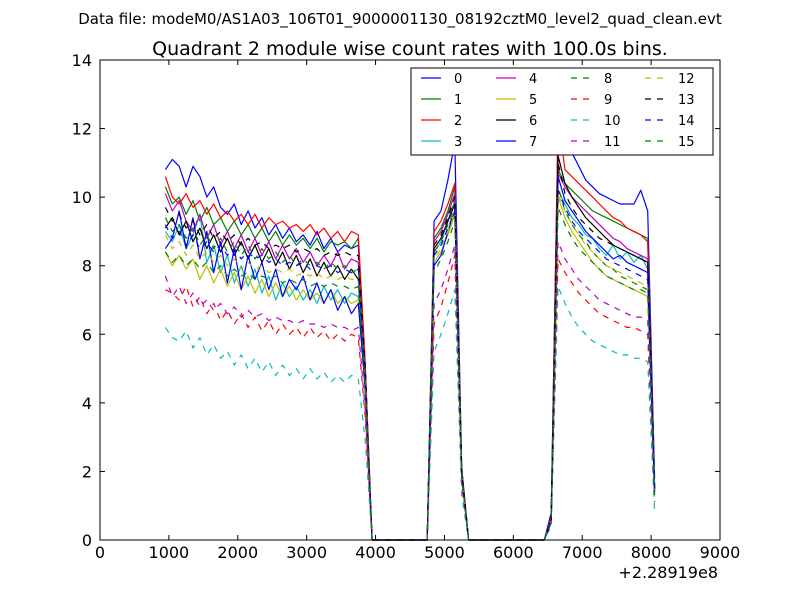 The height and width of the screenshot is (600, 800). I want to click on x-tick-label: 4000, so click(375, 552).